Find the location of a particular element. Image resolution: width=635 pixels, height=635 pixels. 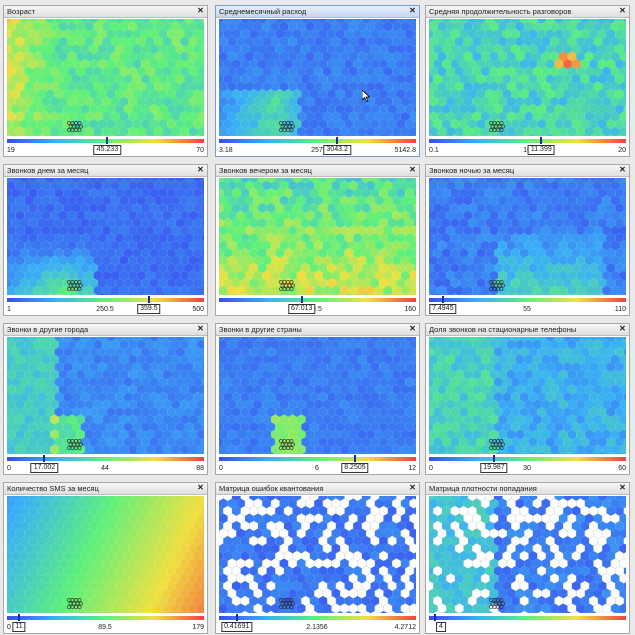

map-panel: Звонков ночью за месяц ✕ 55 110 7.4945 is located at coordinates (527, 240).